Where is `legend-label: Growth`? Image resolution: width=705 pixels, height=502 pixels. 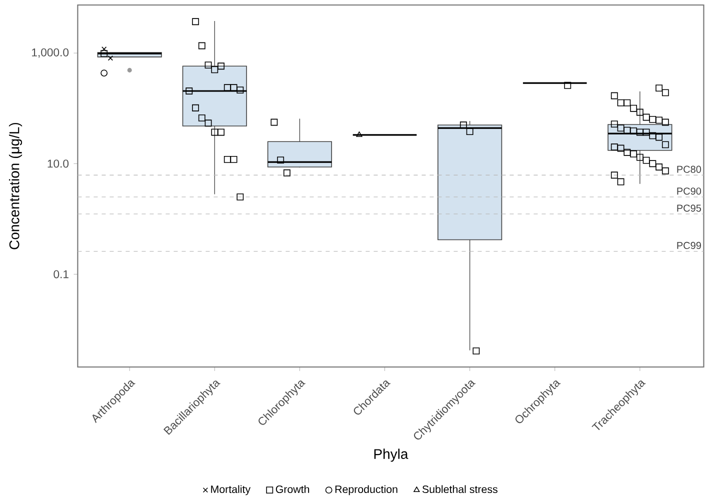 legend-label: Growth is located at coordinates (293, 489).